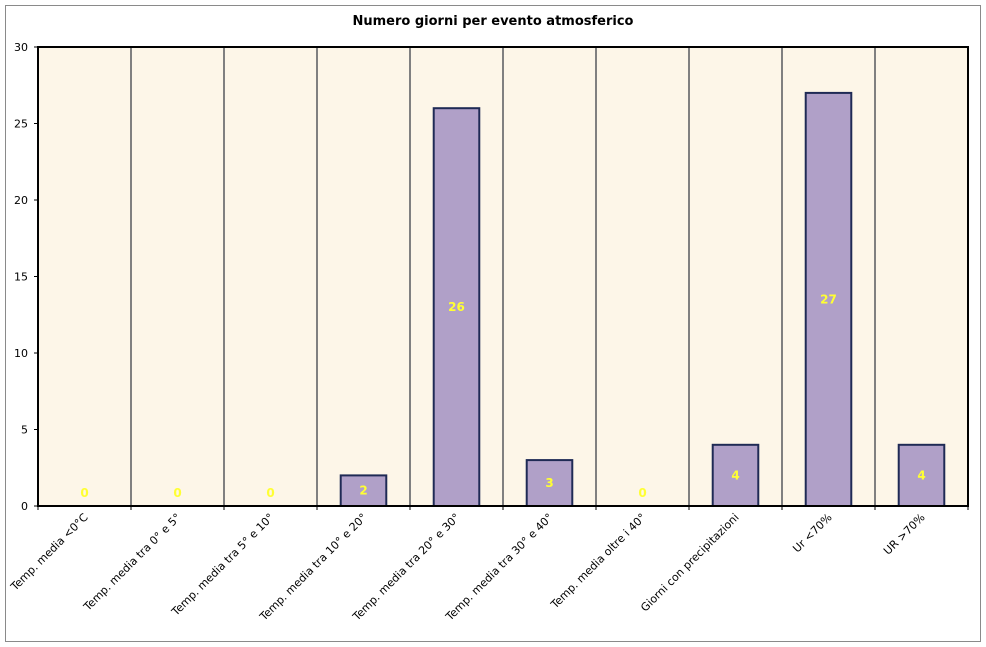 This screenshot has width=986, height=647. I want to click on data-label-2: 0, so click(270, 493).